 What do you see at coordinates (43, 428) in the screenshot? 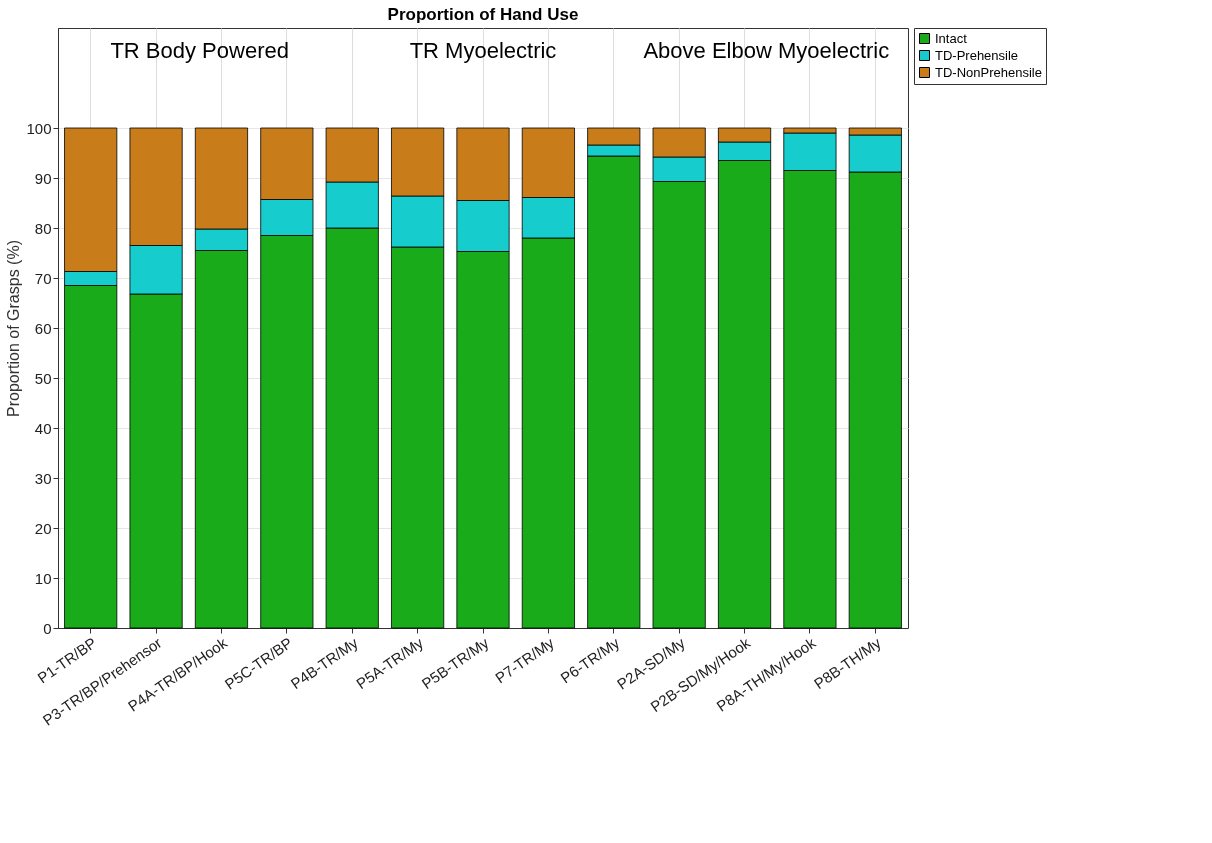
I see `y-tick-label: 40` at bounding box center [43, 428].